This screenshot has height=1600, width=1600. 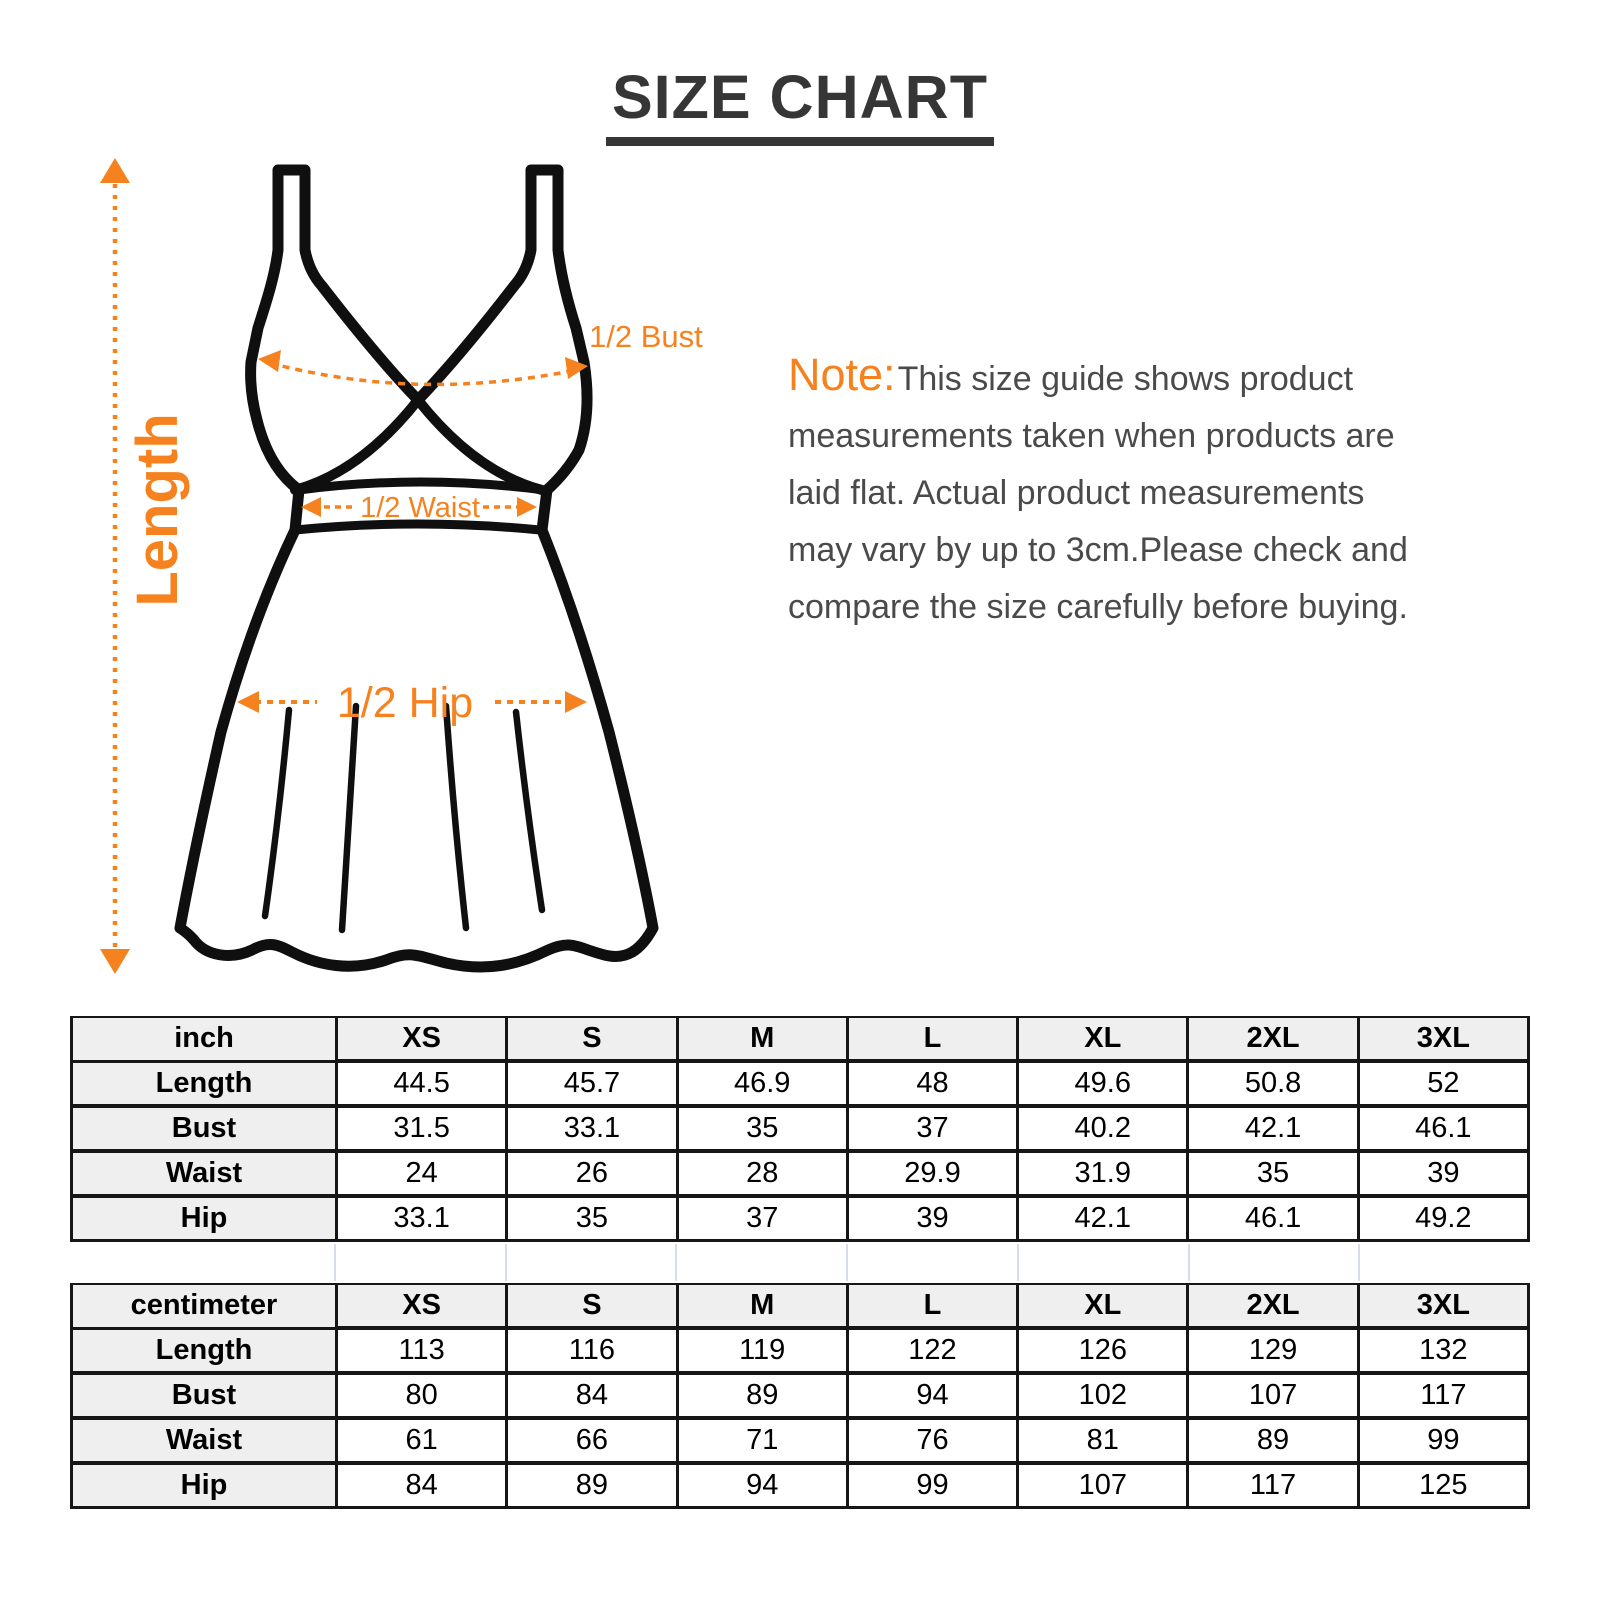 I want to click on measurement-cell: 50.8, so click(x=1273, y=1083).